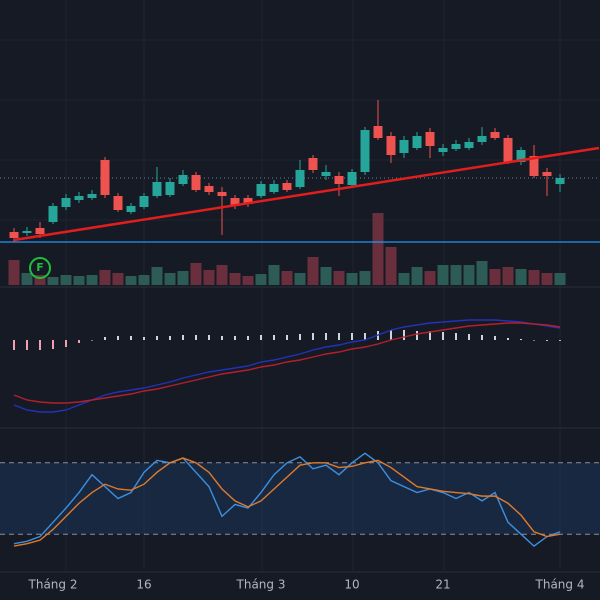 The height and width of the screenshot is (600, 600). I want to click on marker-circle, so click(40, 268).